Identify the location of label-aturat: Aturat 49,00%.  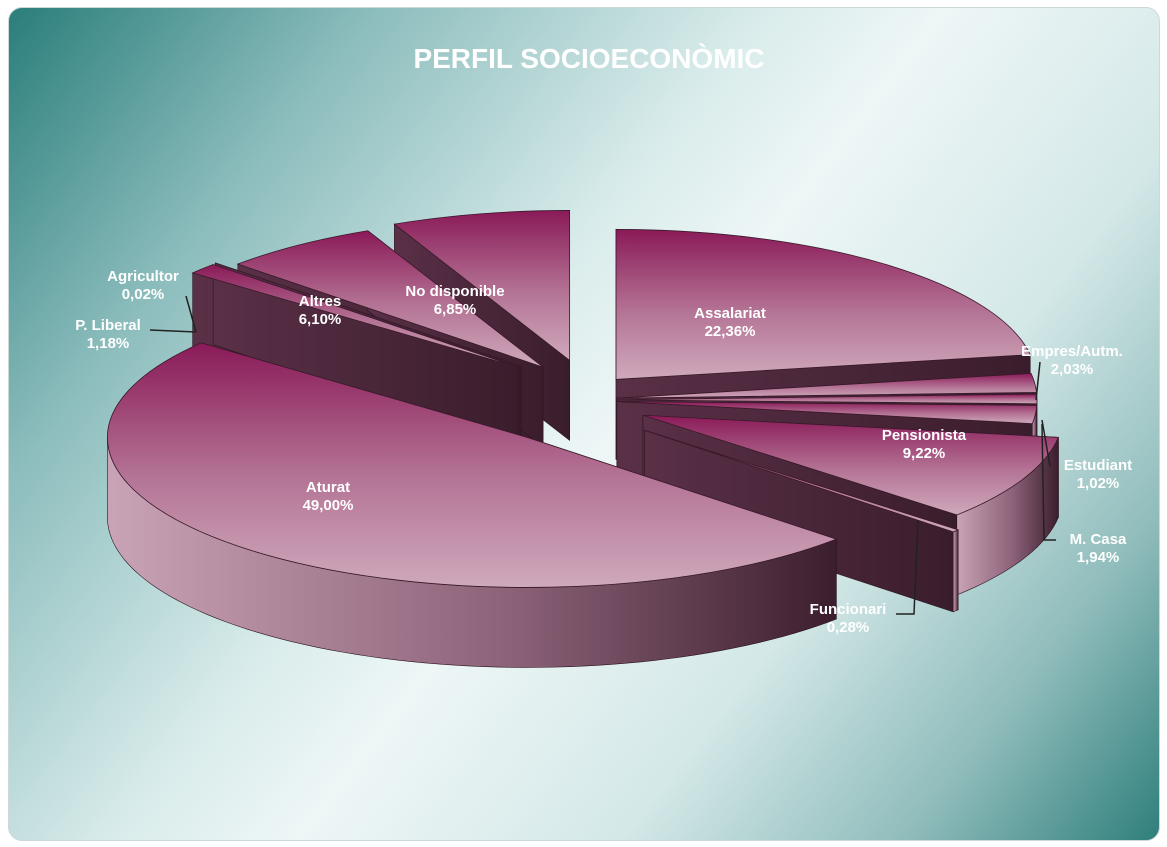
(328, 496).